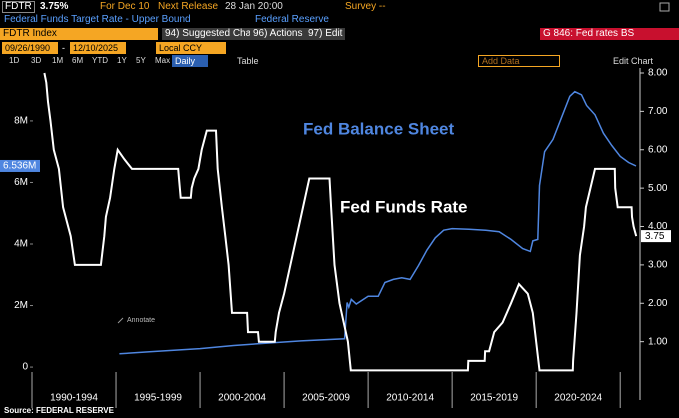 The image size is (679, 418). I want to click on last-value-label: 6.536M, so click(19, 166).